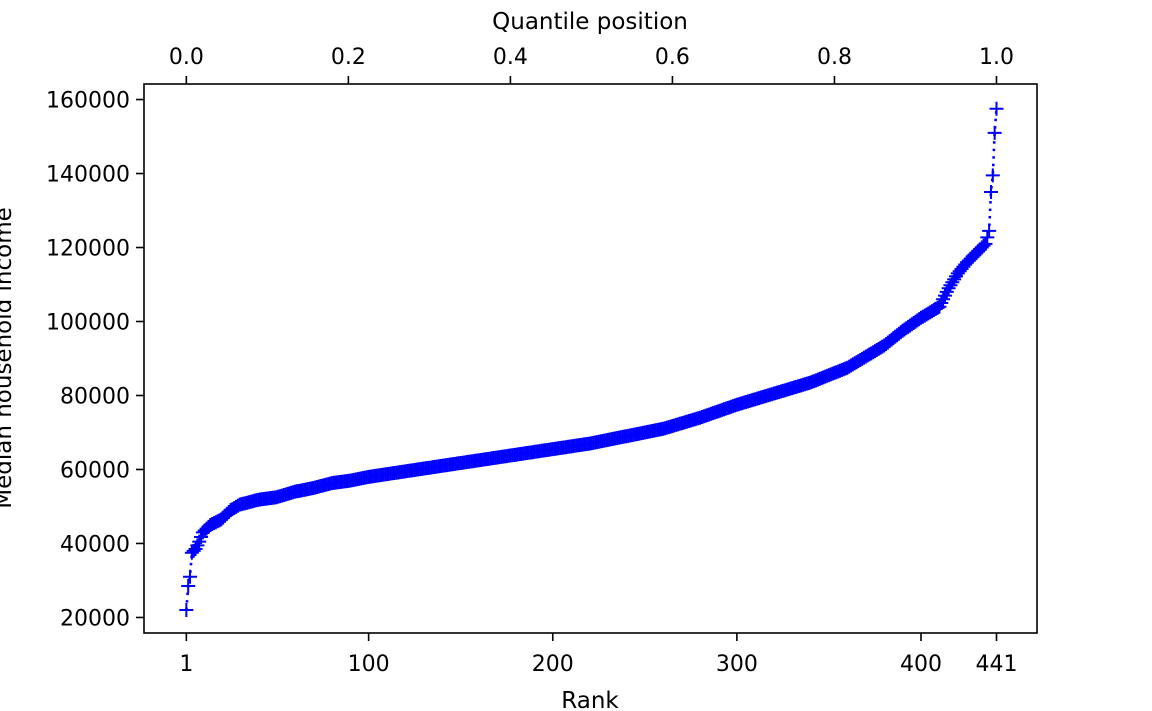 The image size is (1152, 711). I want to click on x-axis-title: Rank, so click(590, 699).